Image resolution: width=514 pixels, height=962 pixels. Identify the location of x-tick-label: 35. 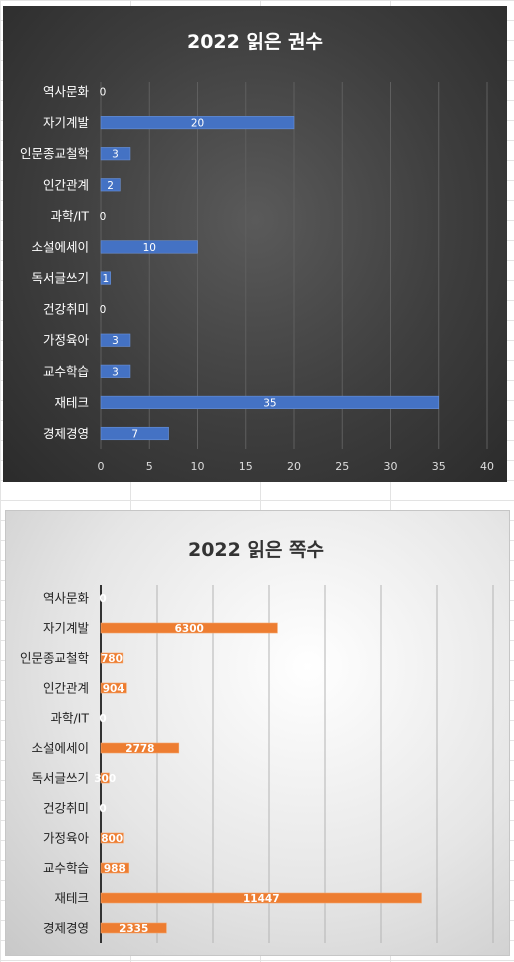
(439, 466).